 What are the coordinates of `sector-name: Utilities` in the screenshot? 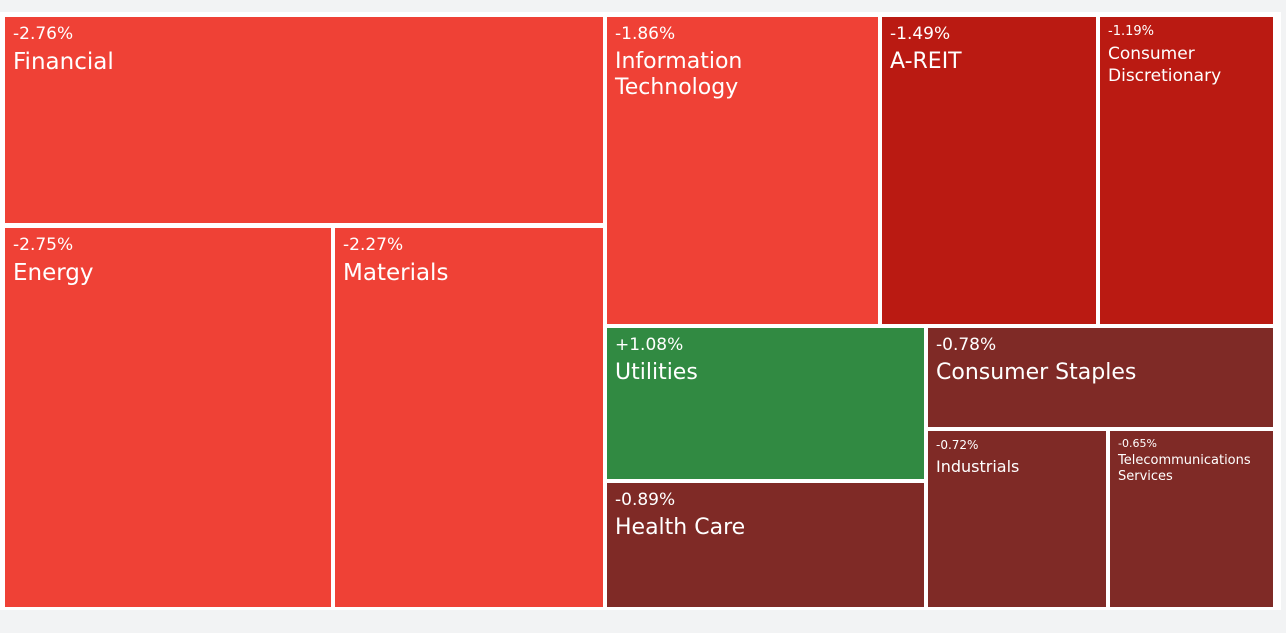 It's located at (656, 372).